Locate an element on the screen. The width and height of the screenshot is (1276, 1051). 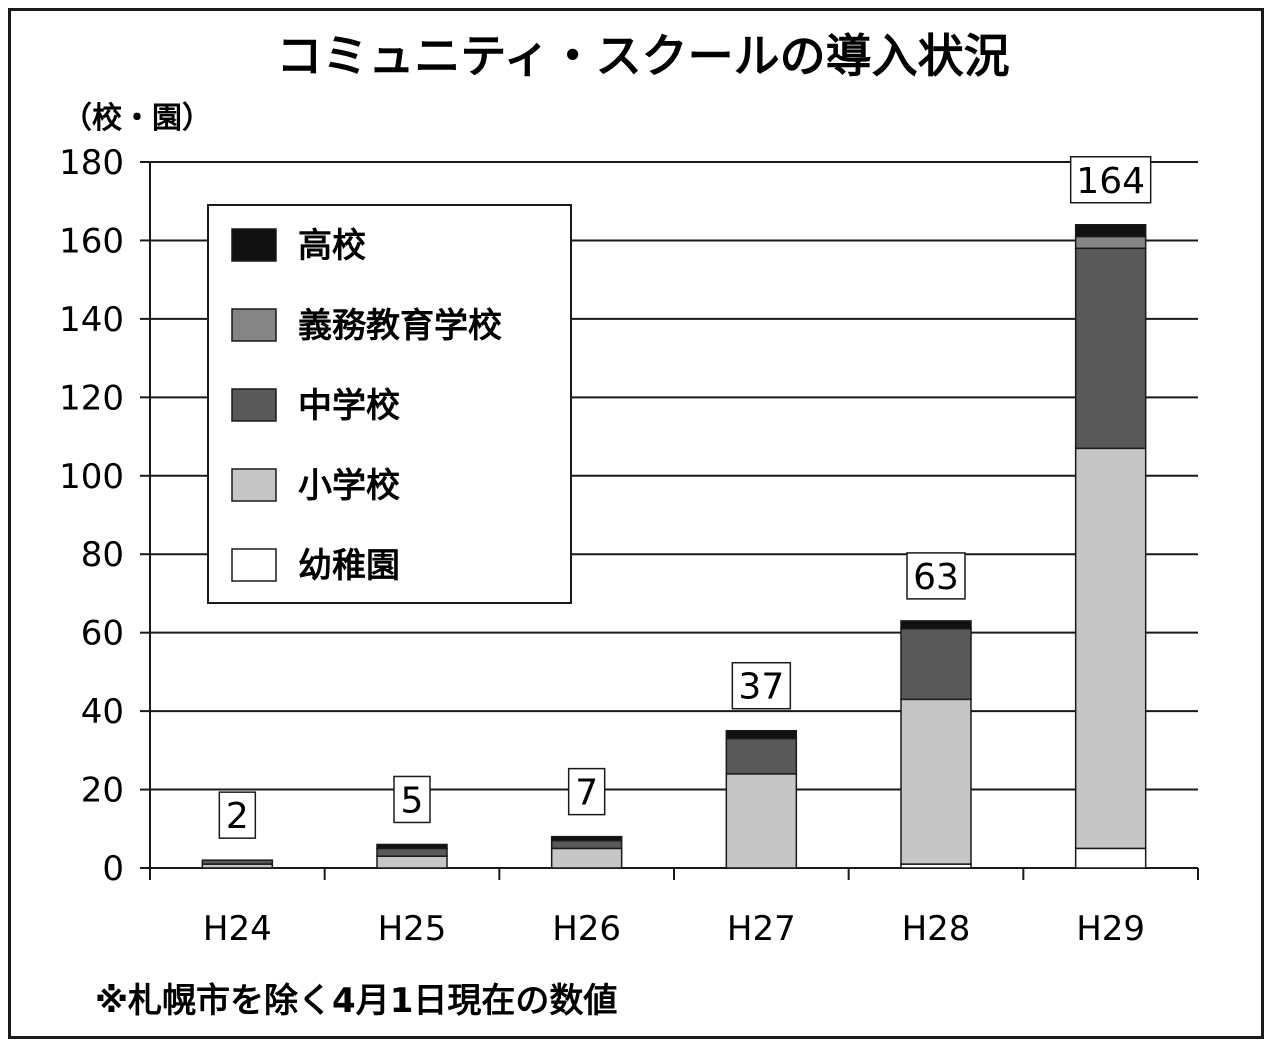
legend-label: 幼稚園 is located at coordinates (349, 566).